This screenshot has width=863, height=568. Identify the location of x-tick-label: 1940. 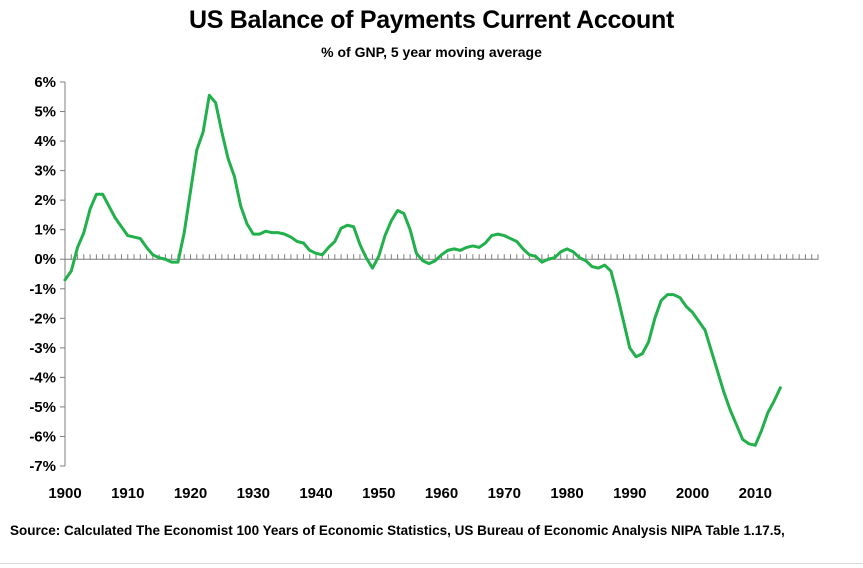
(315, 493).